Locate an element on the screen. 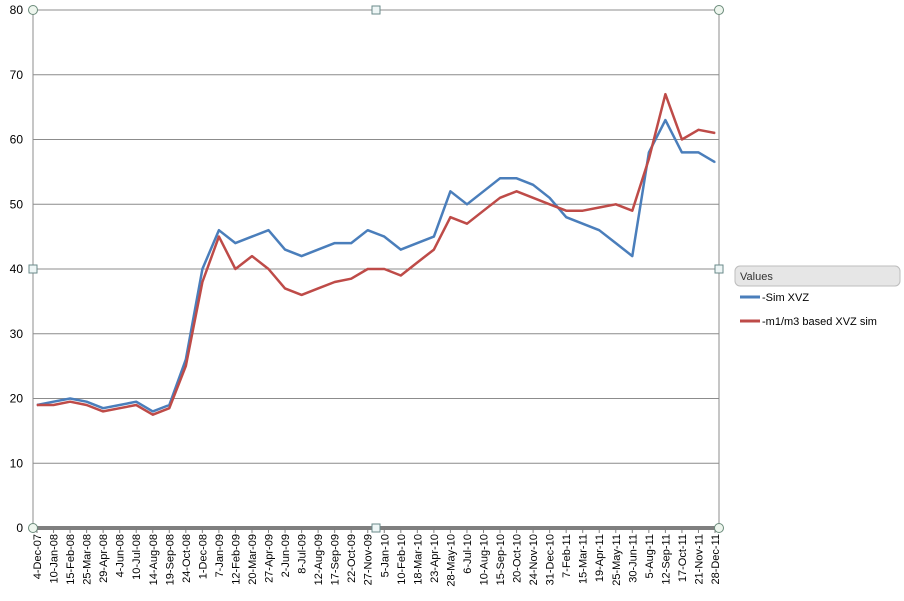 The width and height of the screenshot is (904, 601). x-tick-label: 25-Mar-08 is located at coordinates (88, 559).